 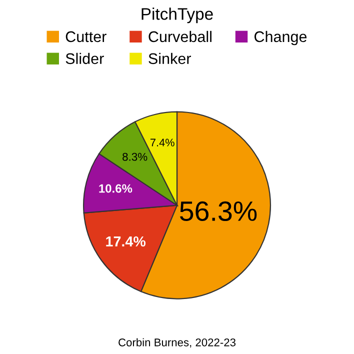 What do you see at coordinates (115, 188) in the screenshot?
I see `data-label: 10.6%` at bounding box center [115, 188].